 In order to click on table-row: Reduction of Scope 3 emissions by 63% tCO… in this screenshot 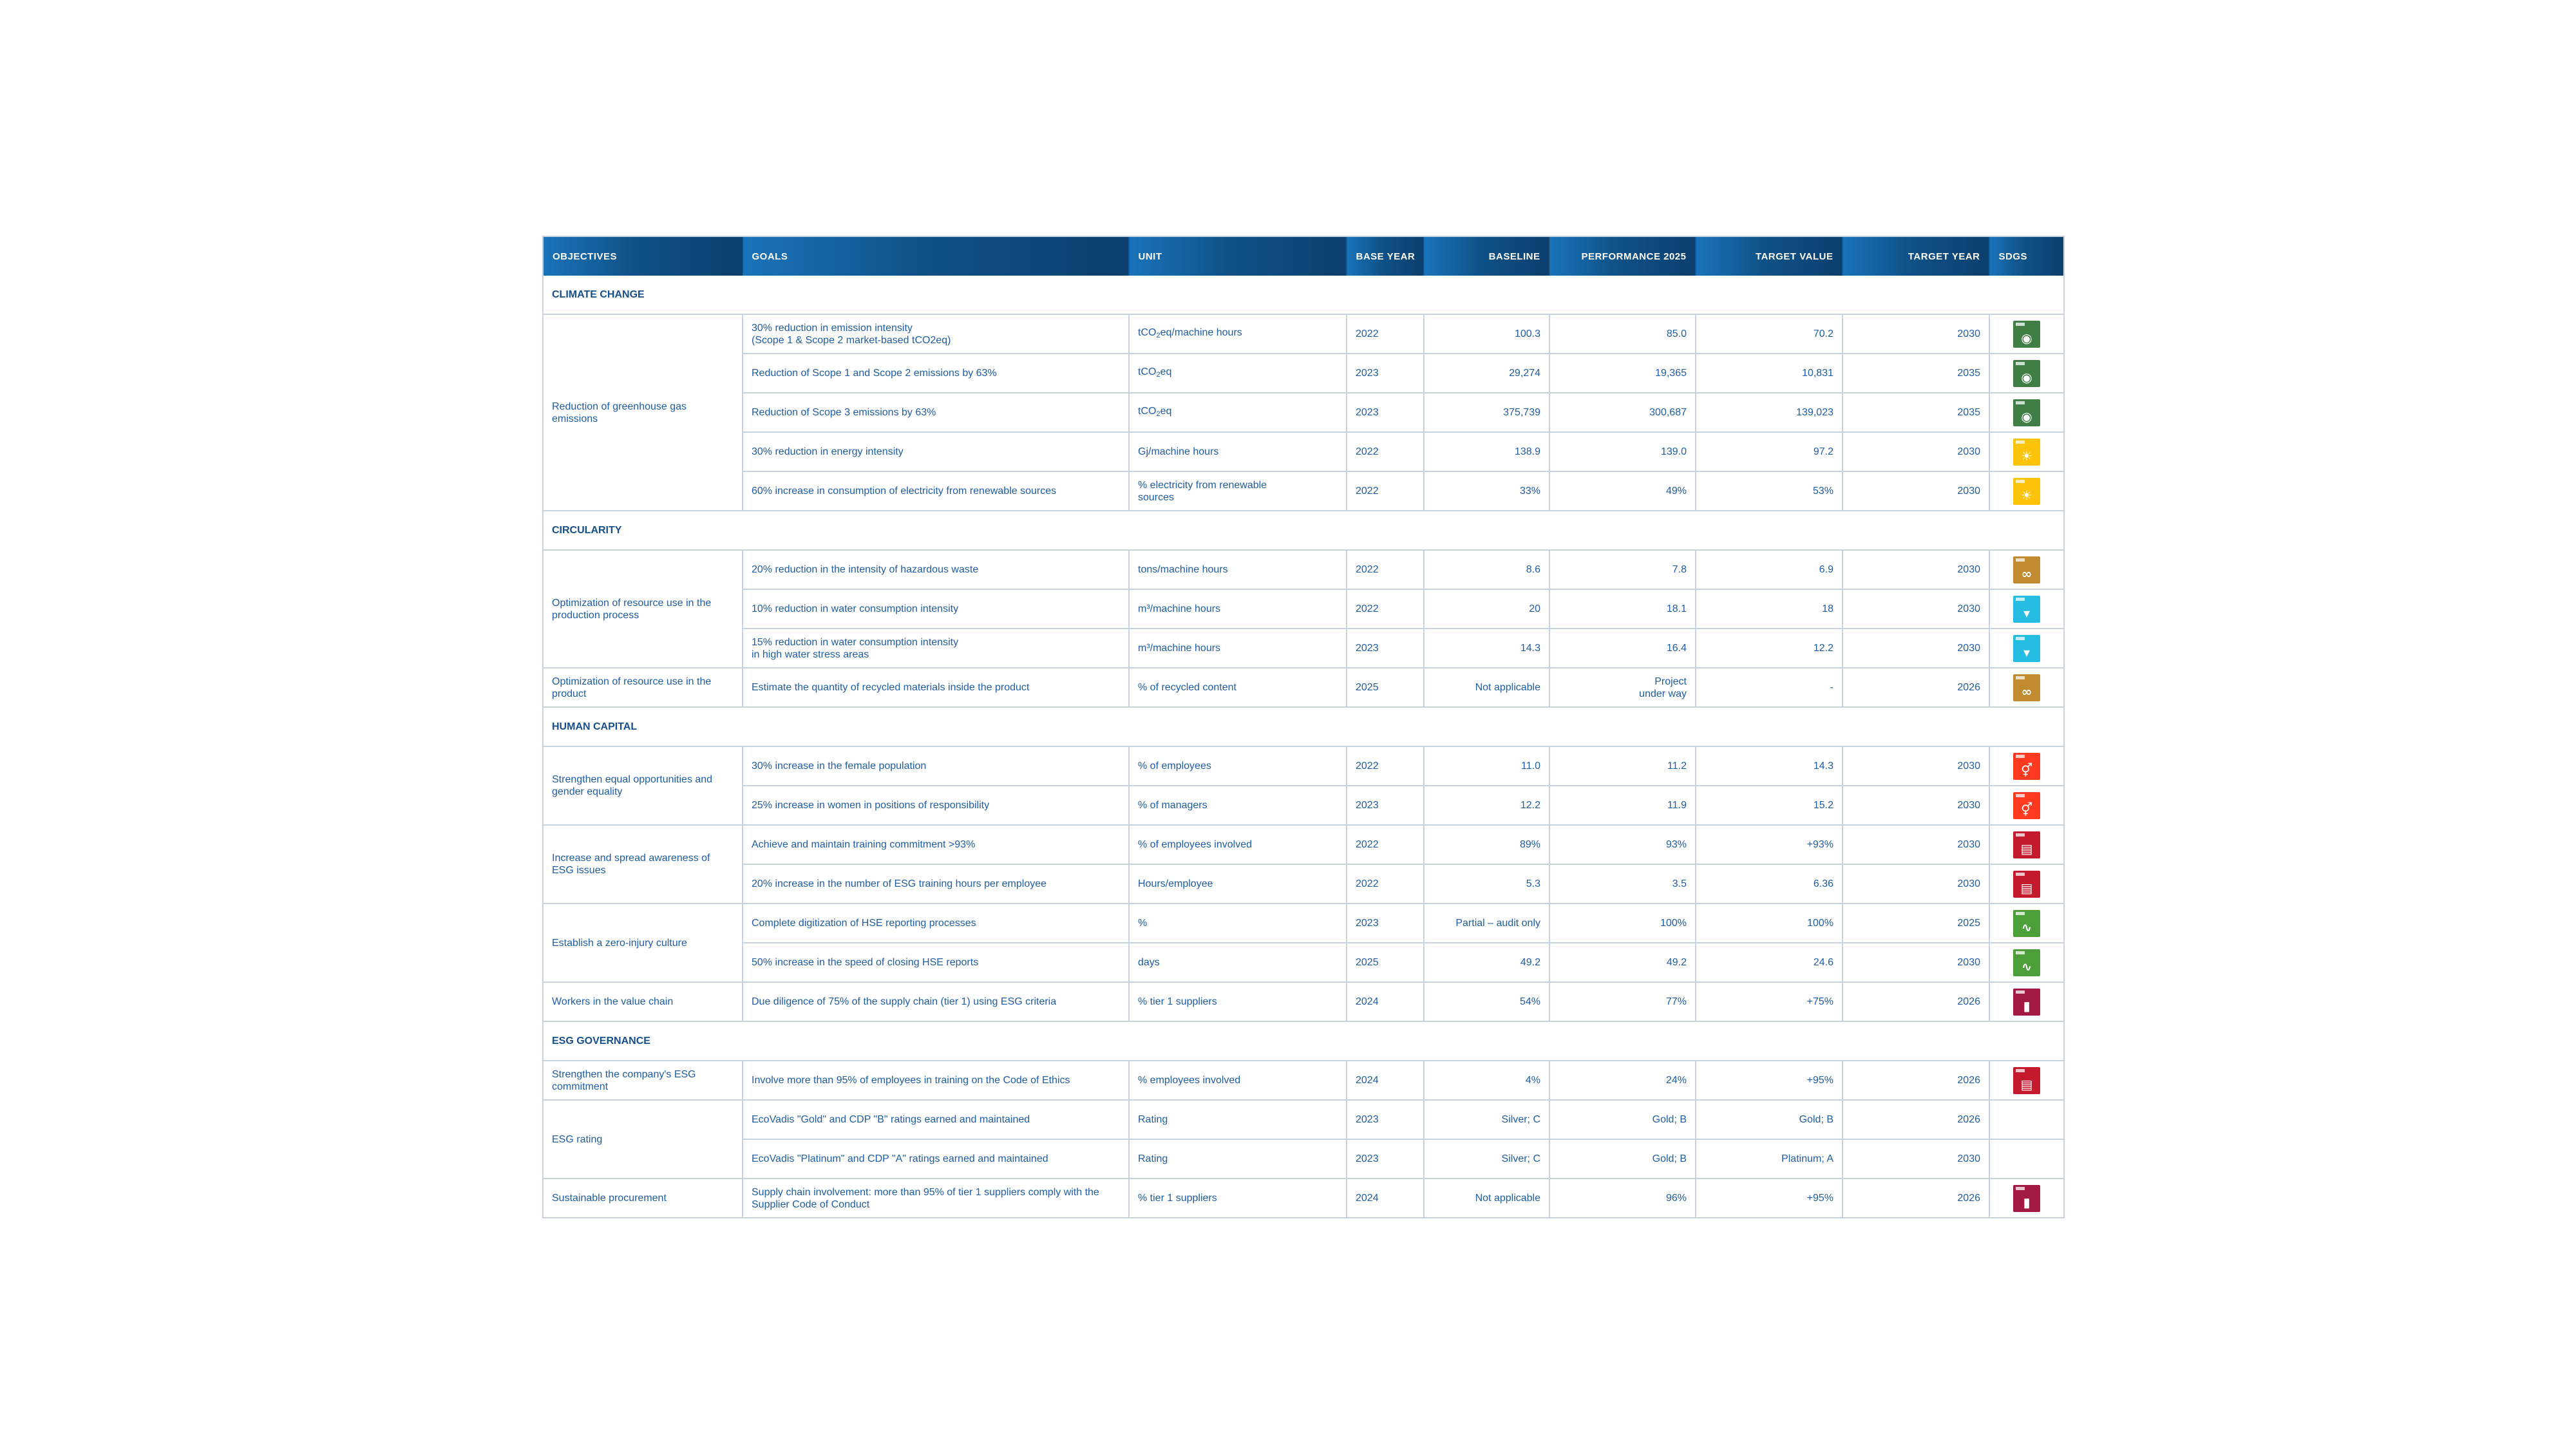, I will do `click(1304, 413)`.